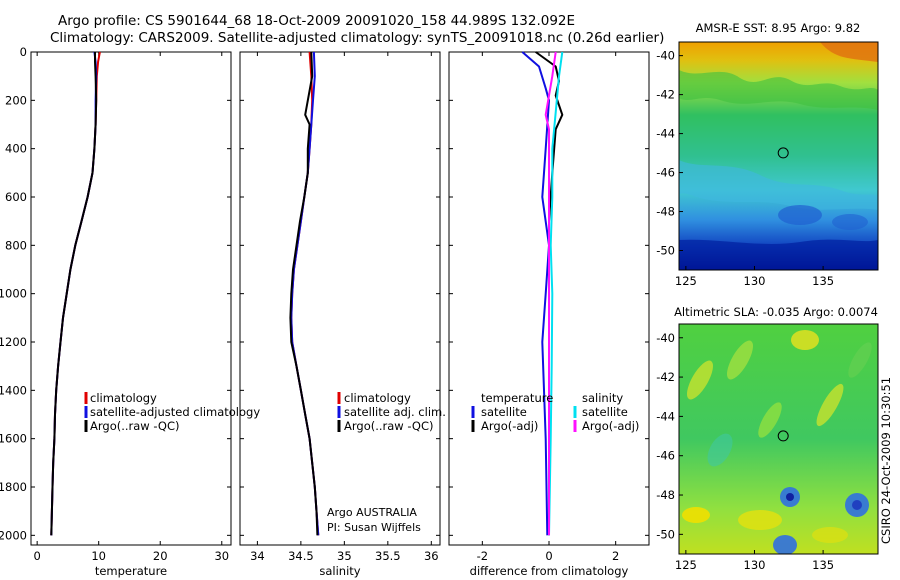 The image size is (900, 580). What do you see at coordinates (395, 412) in the screenshot?
I see `legend-label-satellite: satellite adj. clim.` at bounding box center [395, 412].